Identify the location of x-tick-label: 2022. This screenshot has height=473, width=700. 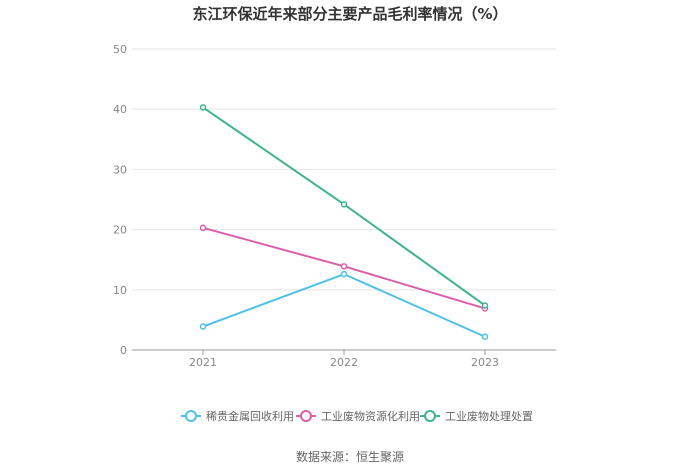
(344, 362).